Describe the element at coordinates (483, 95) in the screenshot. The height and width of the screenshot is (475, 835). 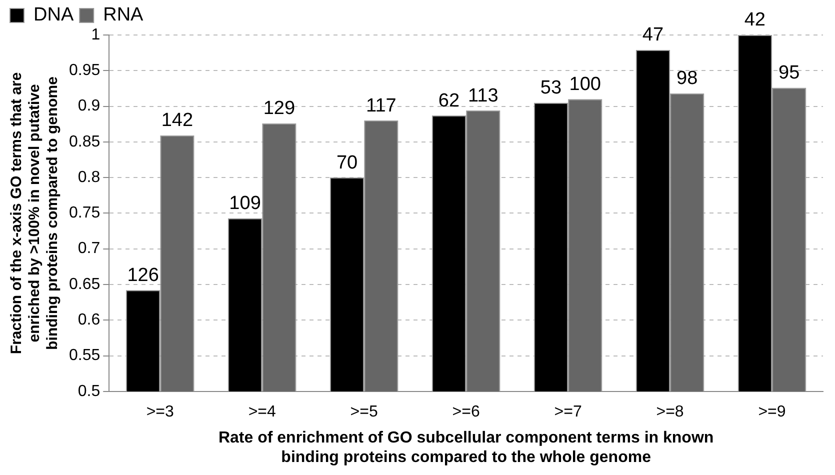
I see `annotation: 113` at that location.